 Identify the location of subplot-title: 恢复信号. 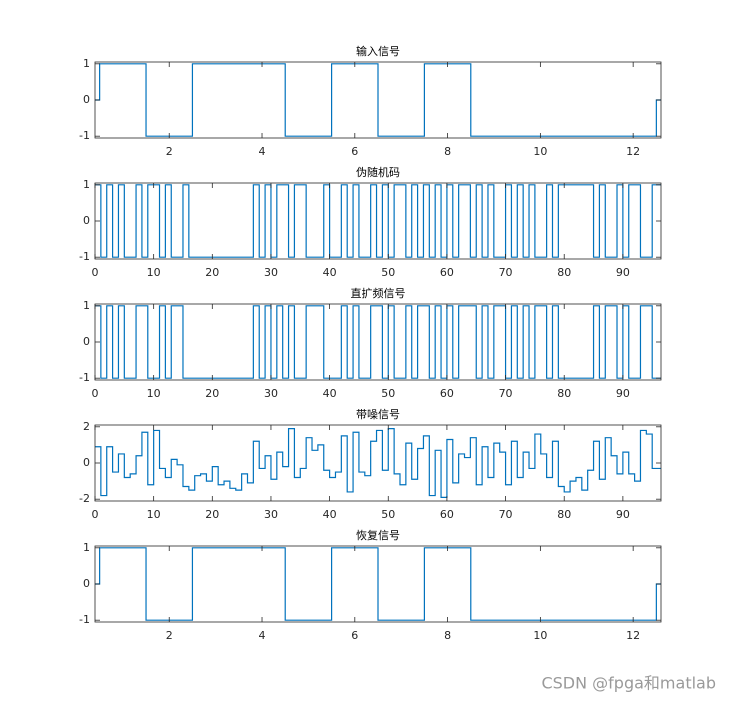
(378, 535).